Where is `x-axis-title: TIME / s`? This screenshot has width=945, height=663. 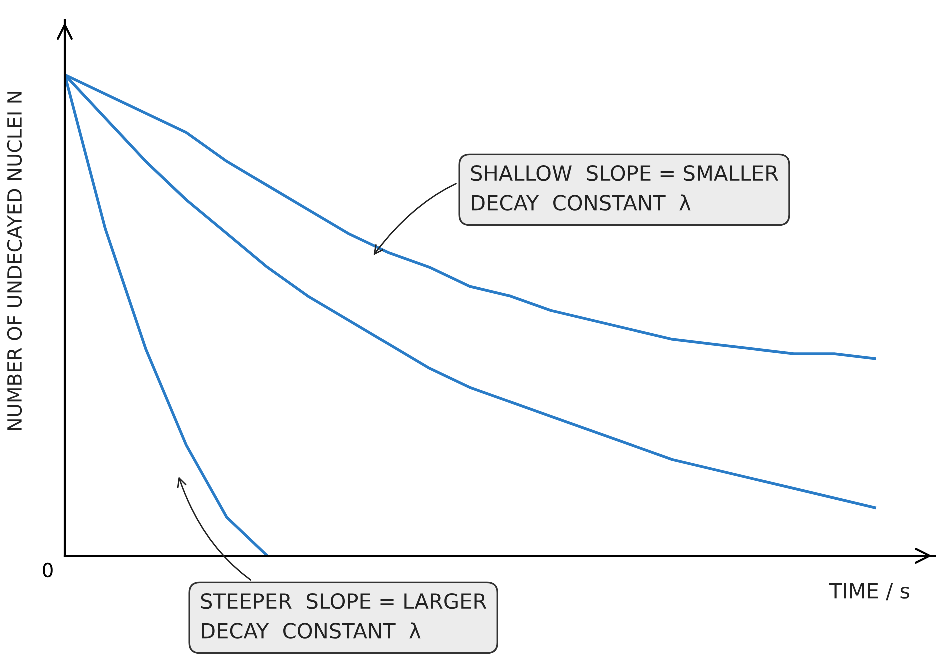 x-axis-title: TIME / s is located at coordinates (869, 592).